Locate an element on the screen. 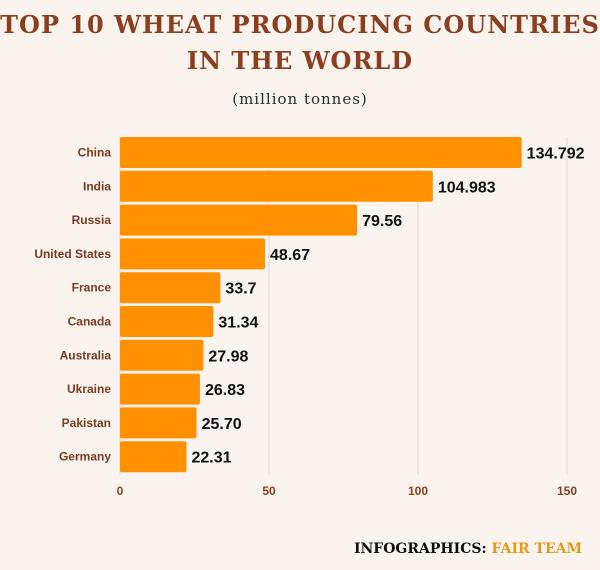  chart-title-line-1: TOP 10 WHEAT PRODUCING COUNTRIES is located at coordinates (300, 24).